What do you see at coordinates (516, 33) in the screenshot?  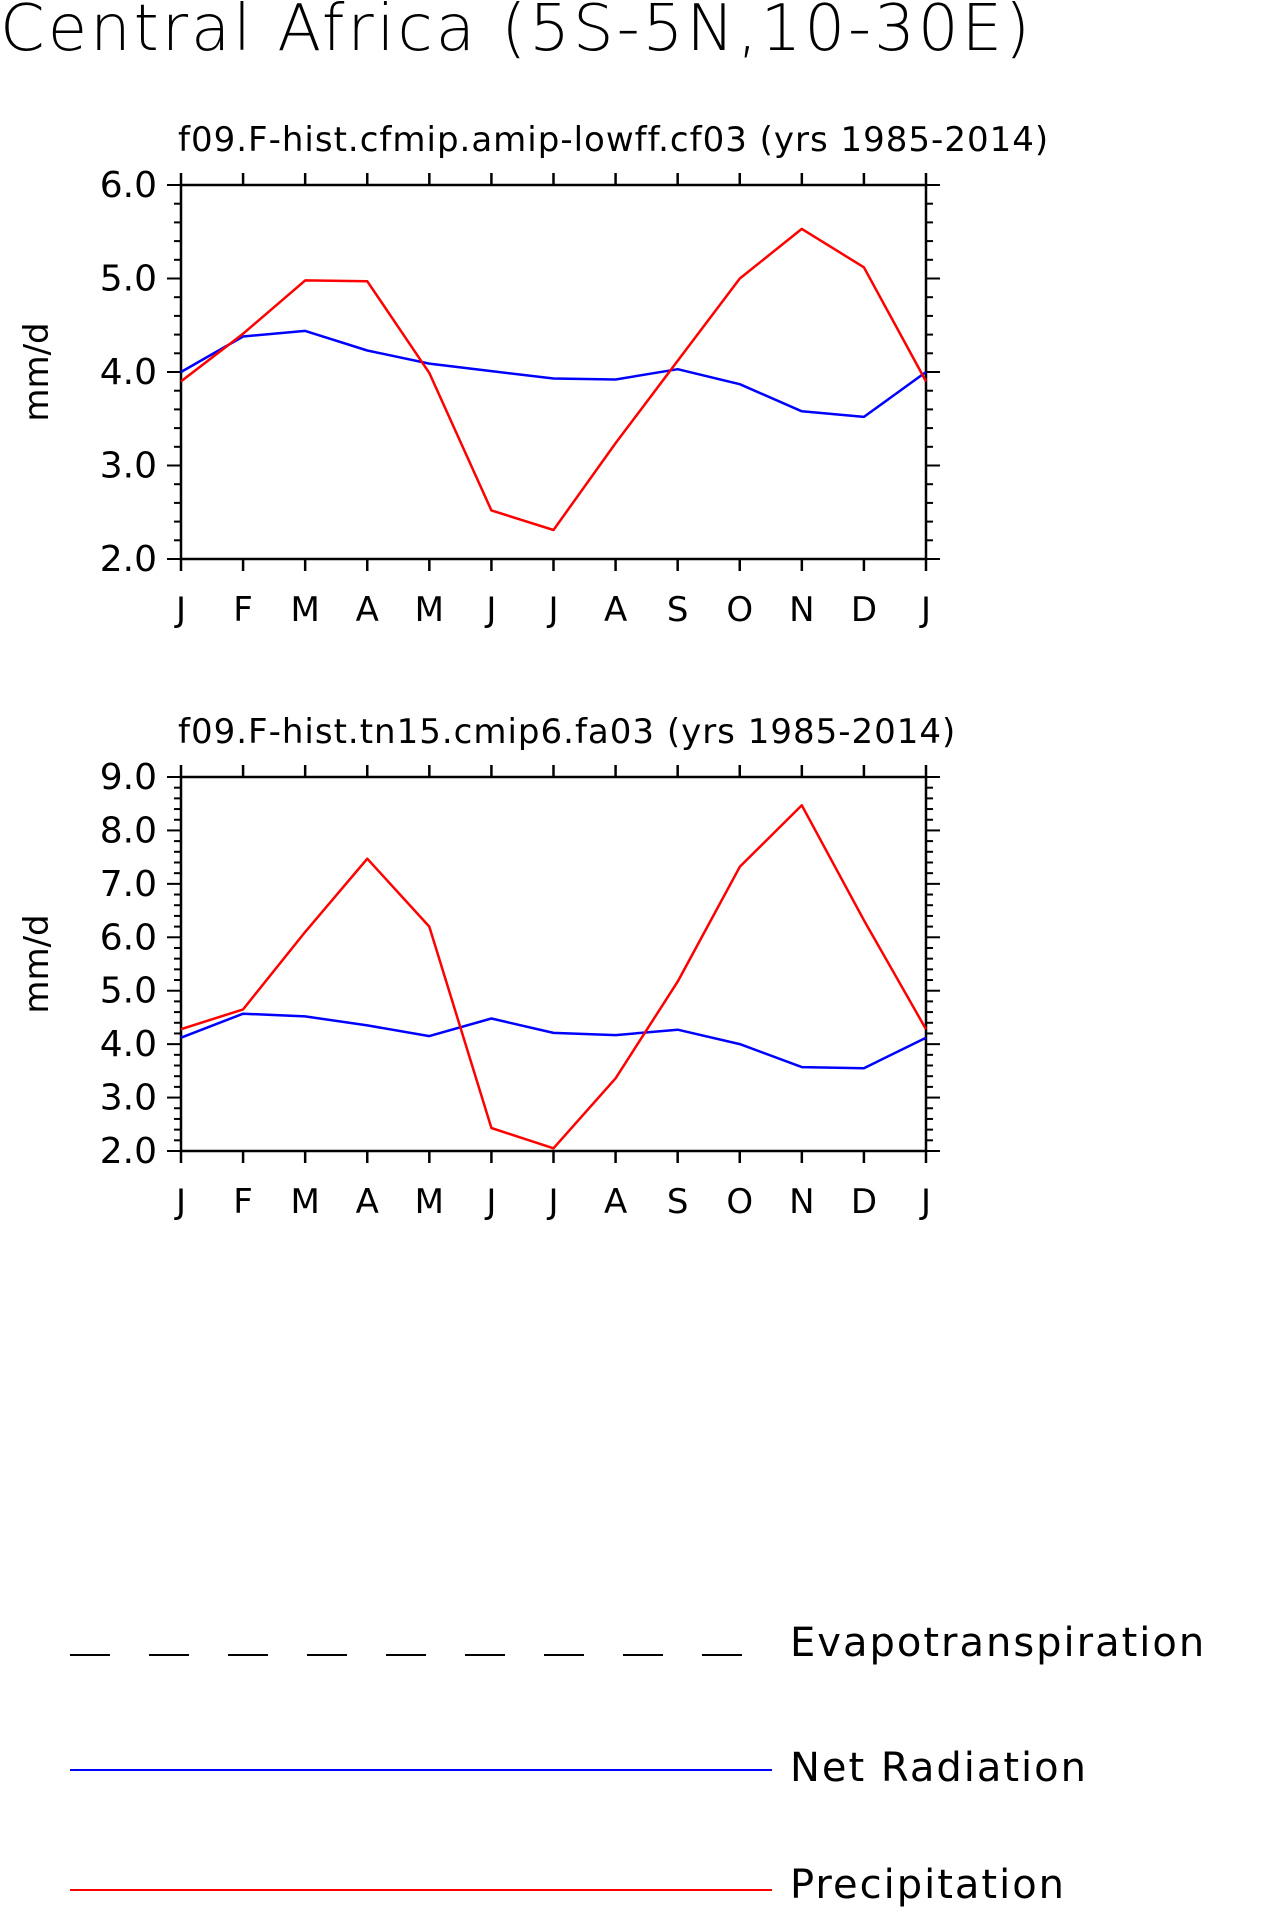 I see `page-title: Central Africa (5S-5N,10-30E)` at bounding box center [516, 33].